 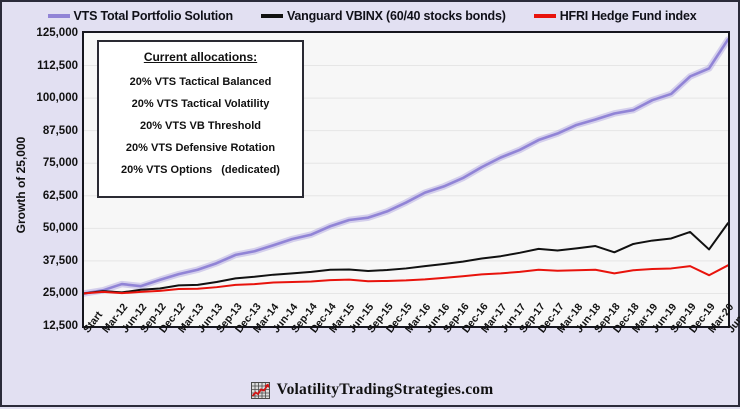 What do you see at coordinates (60, 163) in the screenshot?
I see `y-tick-label: 75,000` at bounding box center [60, 163].